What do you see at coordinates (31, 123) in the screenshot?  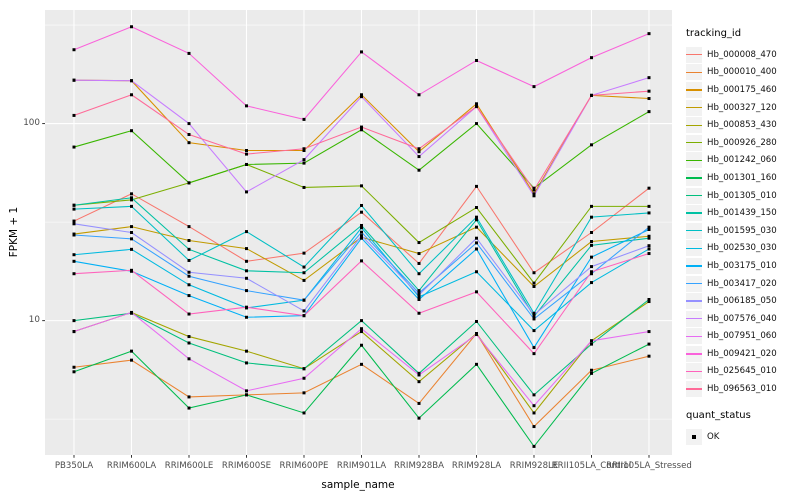 I see `y-tick-label: 100` at bounding box center [31, 123].